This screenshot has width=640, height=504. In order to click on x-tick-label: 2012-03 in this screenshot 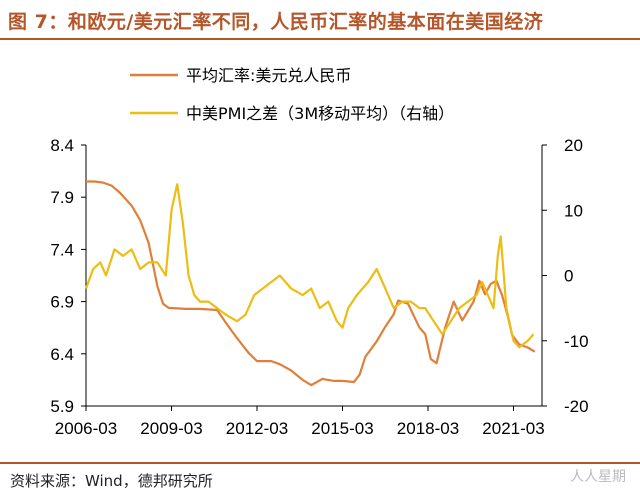, I will do `click(257, 428)`.